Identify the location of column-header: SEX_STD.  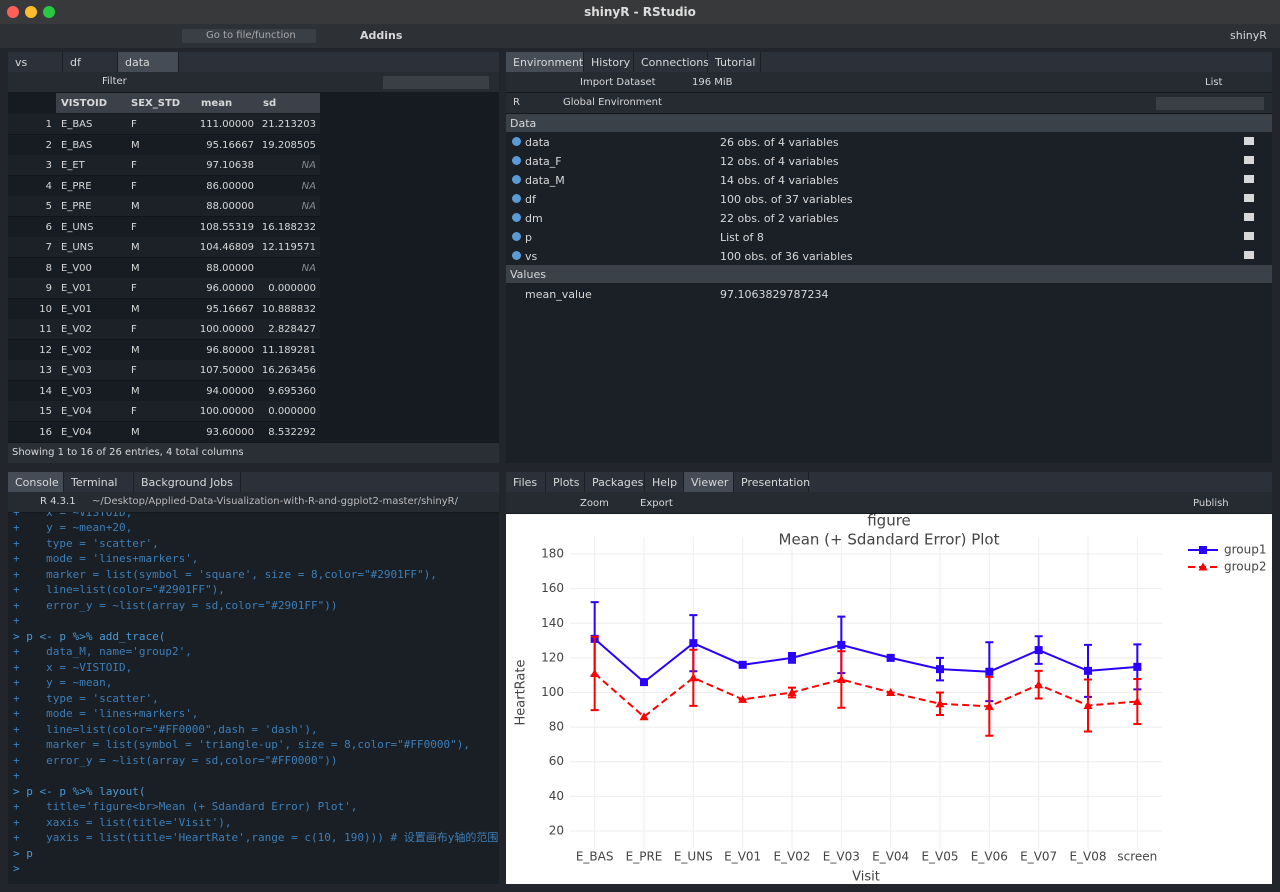
(156, 103).